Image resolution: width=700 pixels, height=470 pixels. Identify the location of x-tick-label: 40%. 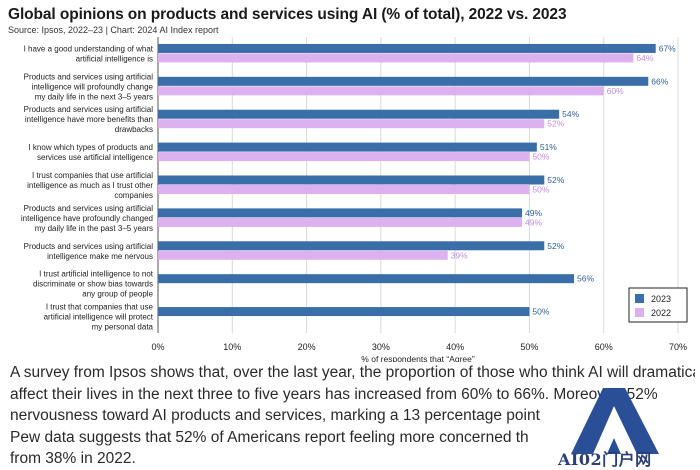
(455, 347).